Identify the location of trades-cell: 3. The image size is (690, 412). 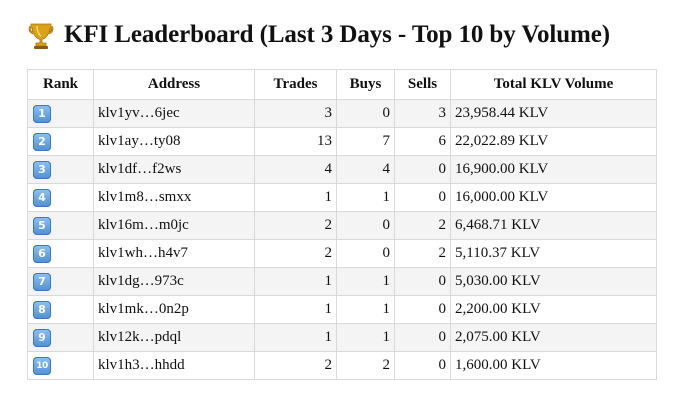
(295, 113).